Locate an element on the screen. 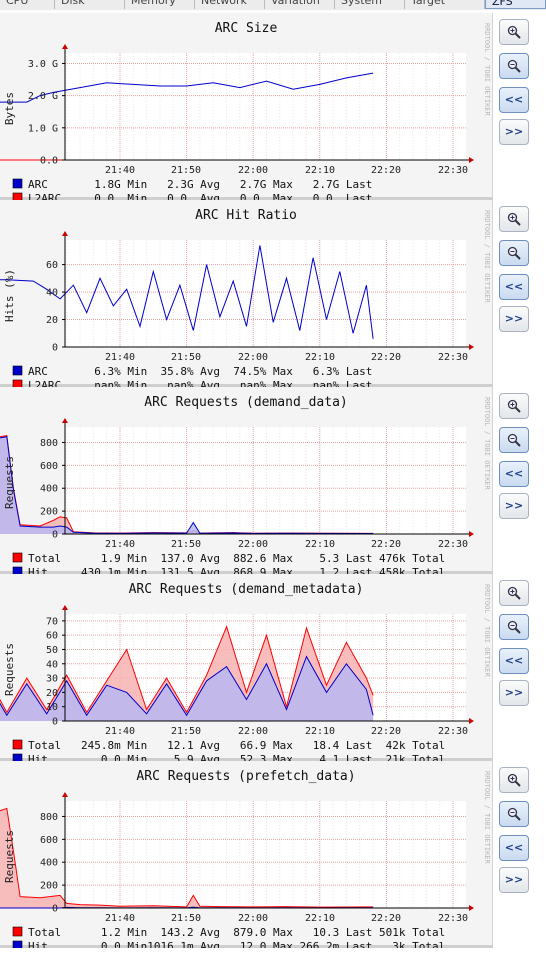 This screenshot has width=546, height=953. chart-title: ARC Requests (demand_metadata) is located at coordinates (246, 589).